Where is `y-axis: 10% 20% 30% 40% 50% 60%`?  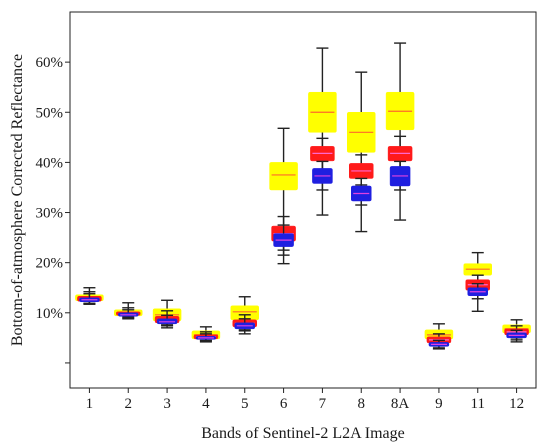 y-axis: 10% 20% 30% 40% 50% 60% is located at coordinates (53, 209).